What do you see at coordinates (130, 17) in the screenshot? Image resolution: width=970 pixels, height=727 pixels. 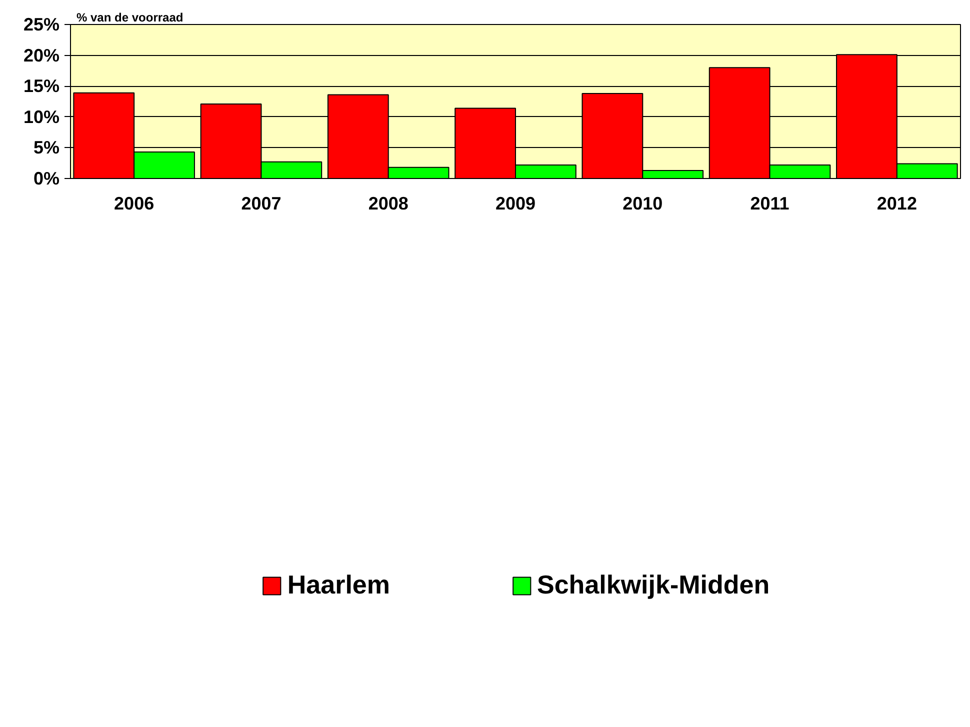 I see `y-axis-title: % van de voorraad` at bounding box center [130, 17].